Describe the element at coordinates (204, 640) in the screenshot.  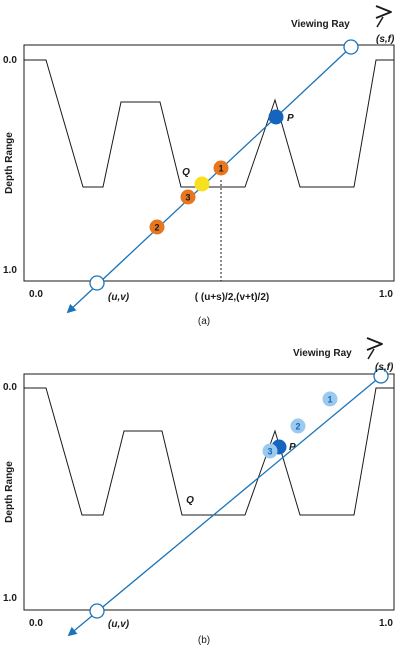
I see `caption-b: (b)` at that location.